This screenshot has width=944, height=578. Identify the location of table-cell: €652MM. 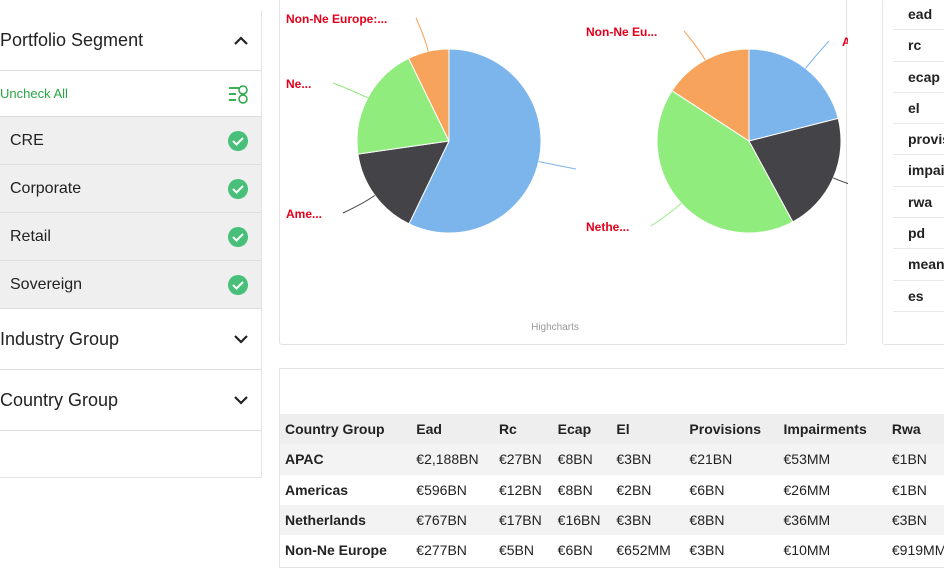
(643, 550).